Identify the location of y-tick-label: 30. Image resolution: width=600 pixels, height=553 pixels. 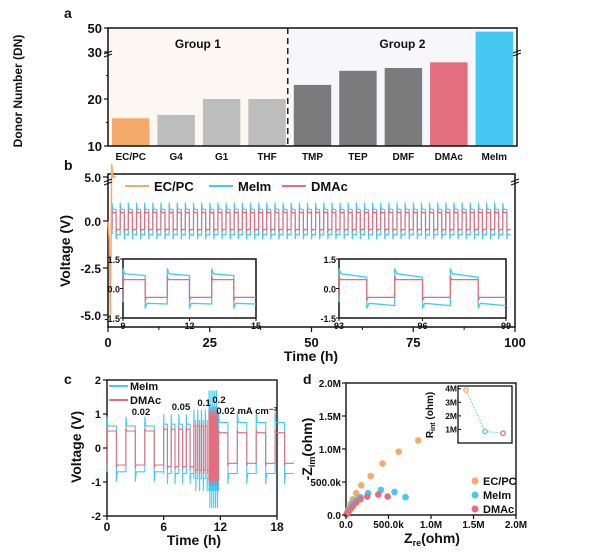
(95, 52).